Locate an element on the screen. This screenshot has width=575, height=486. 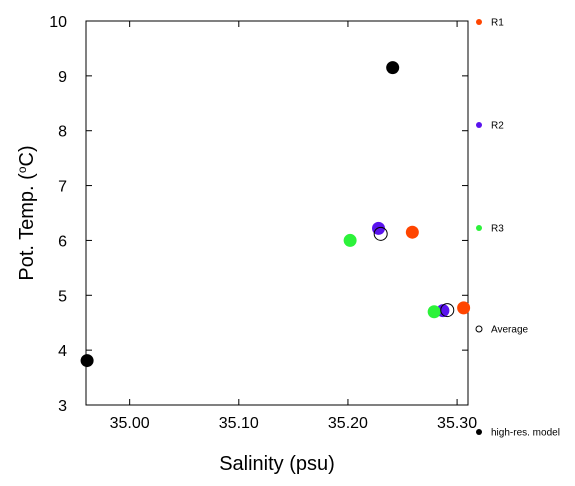
legend-marker-average is located at coordinates (479, 329).